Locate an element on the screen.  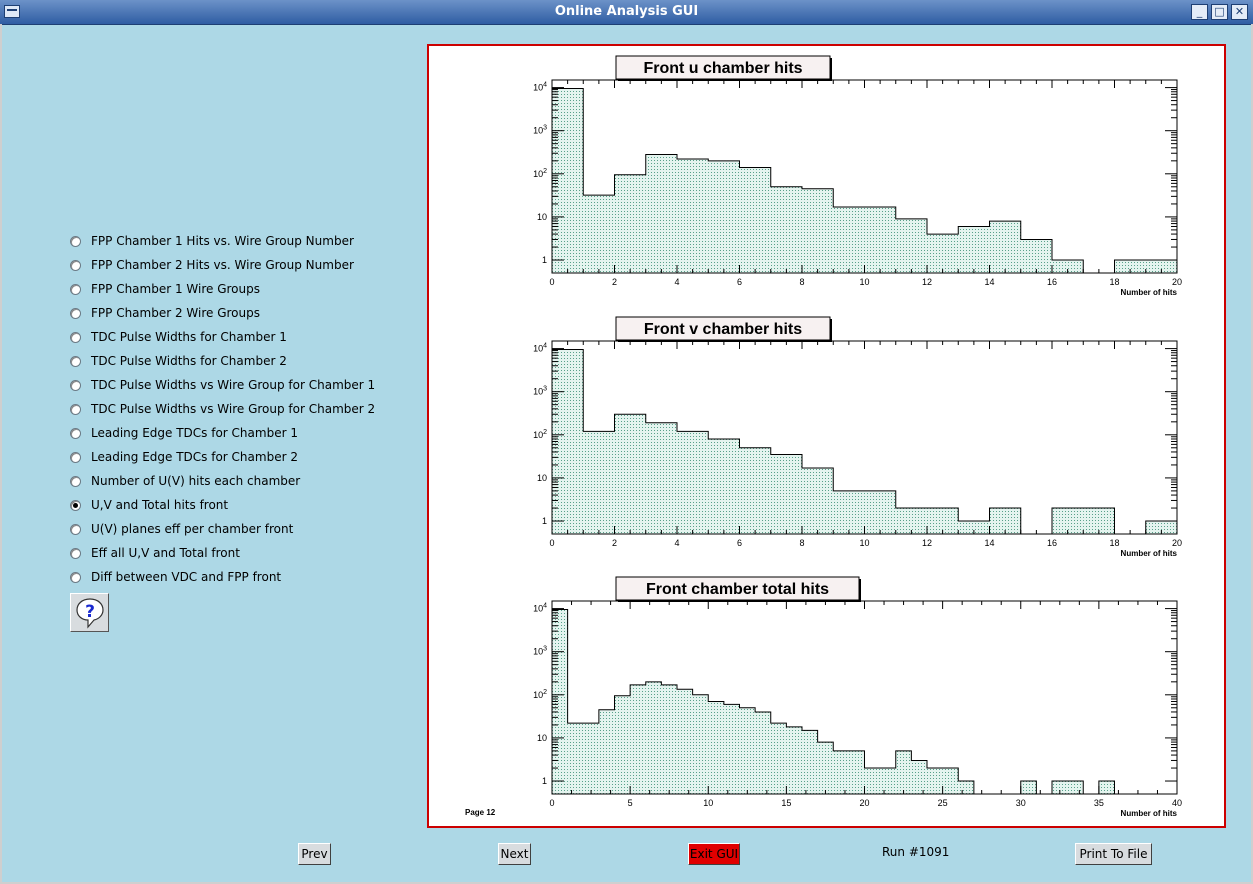
option-row: Leading Edge TDCs for Chamber 1 is located at coordinates (184, 433).